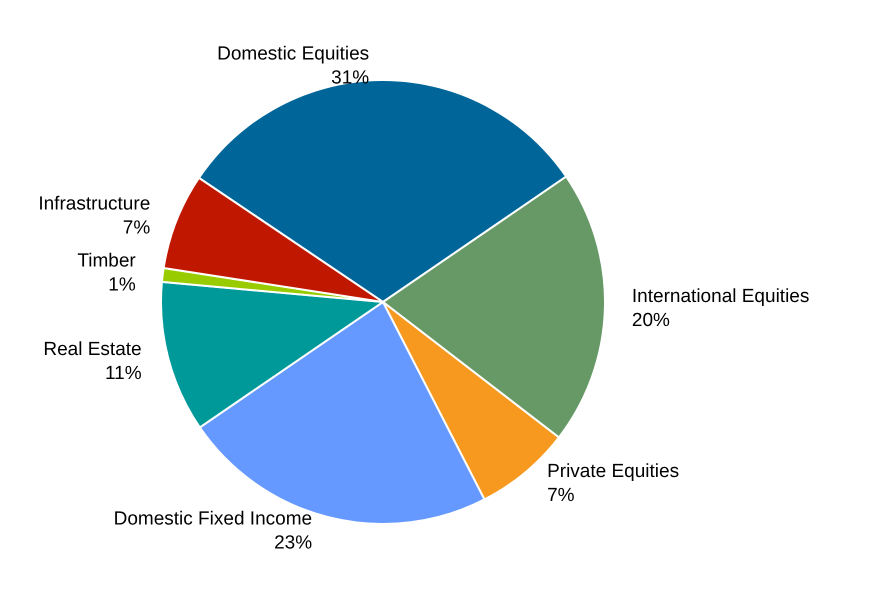  I want to click on slice-label: Timber, so click(106, 261).